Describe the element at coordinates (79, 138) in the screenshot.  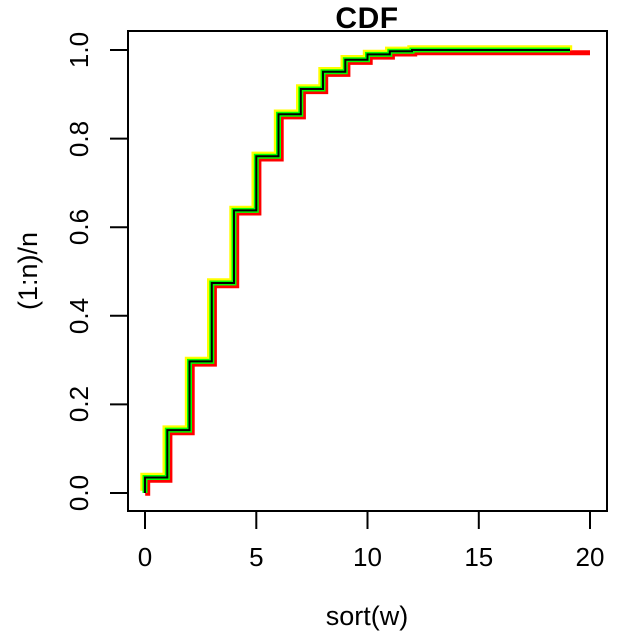
I see `y-tick-label-0.8: 0.8` at that location.